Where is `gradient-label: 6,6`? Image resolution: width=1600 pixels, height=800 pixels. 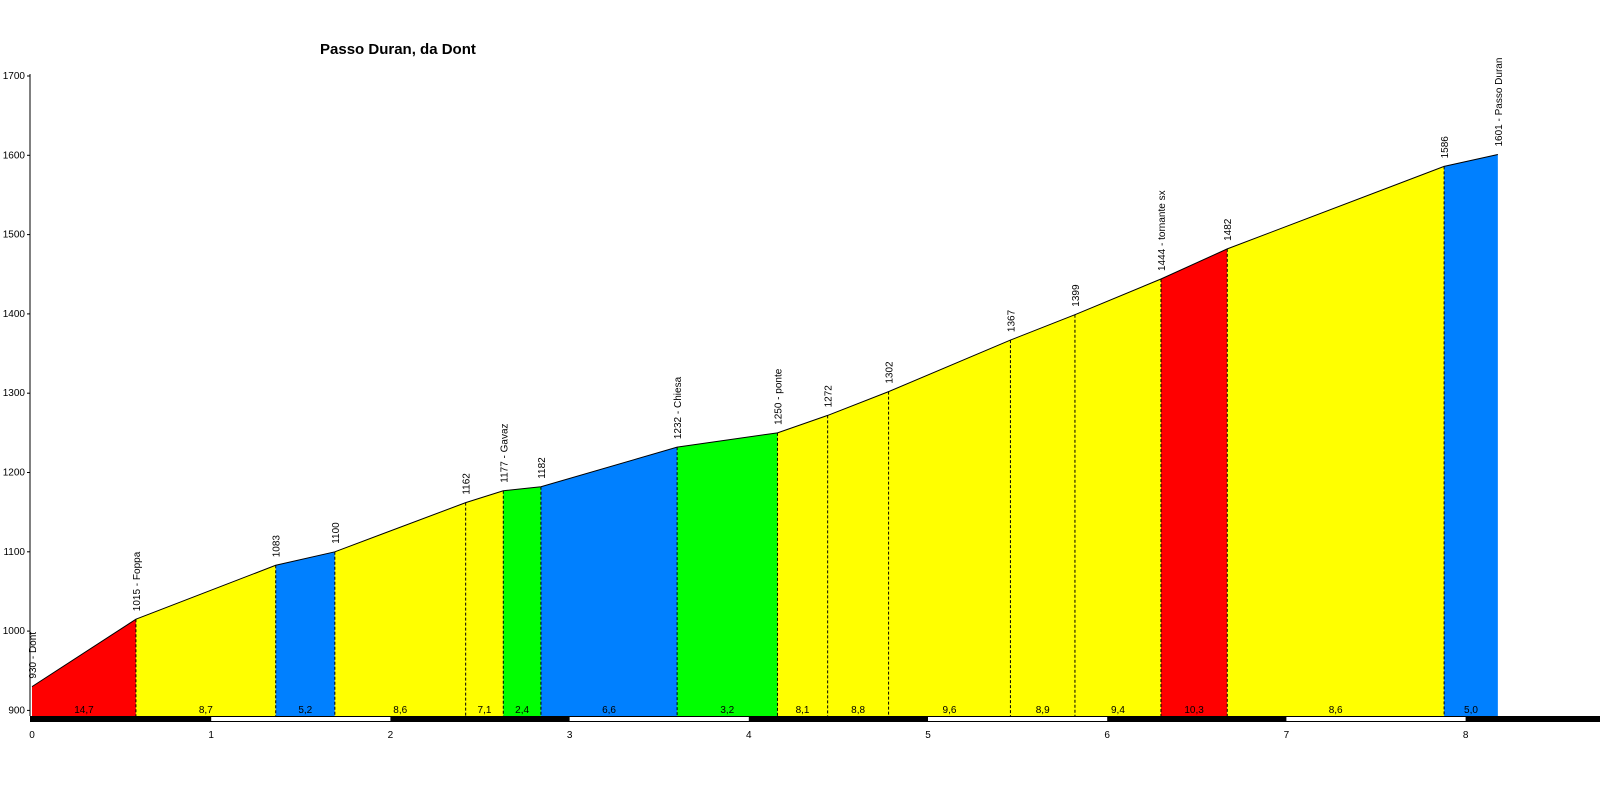
gradient-label: 6,6 is located at coordinates (609, 710).